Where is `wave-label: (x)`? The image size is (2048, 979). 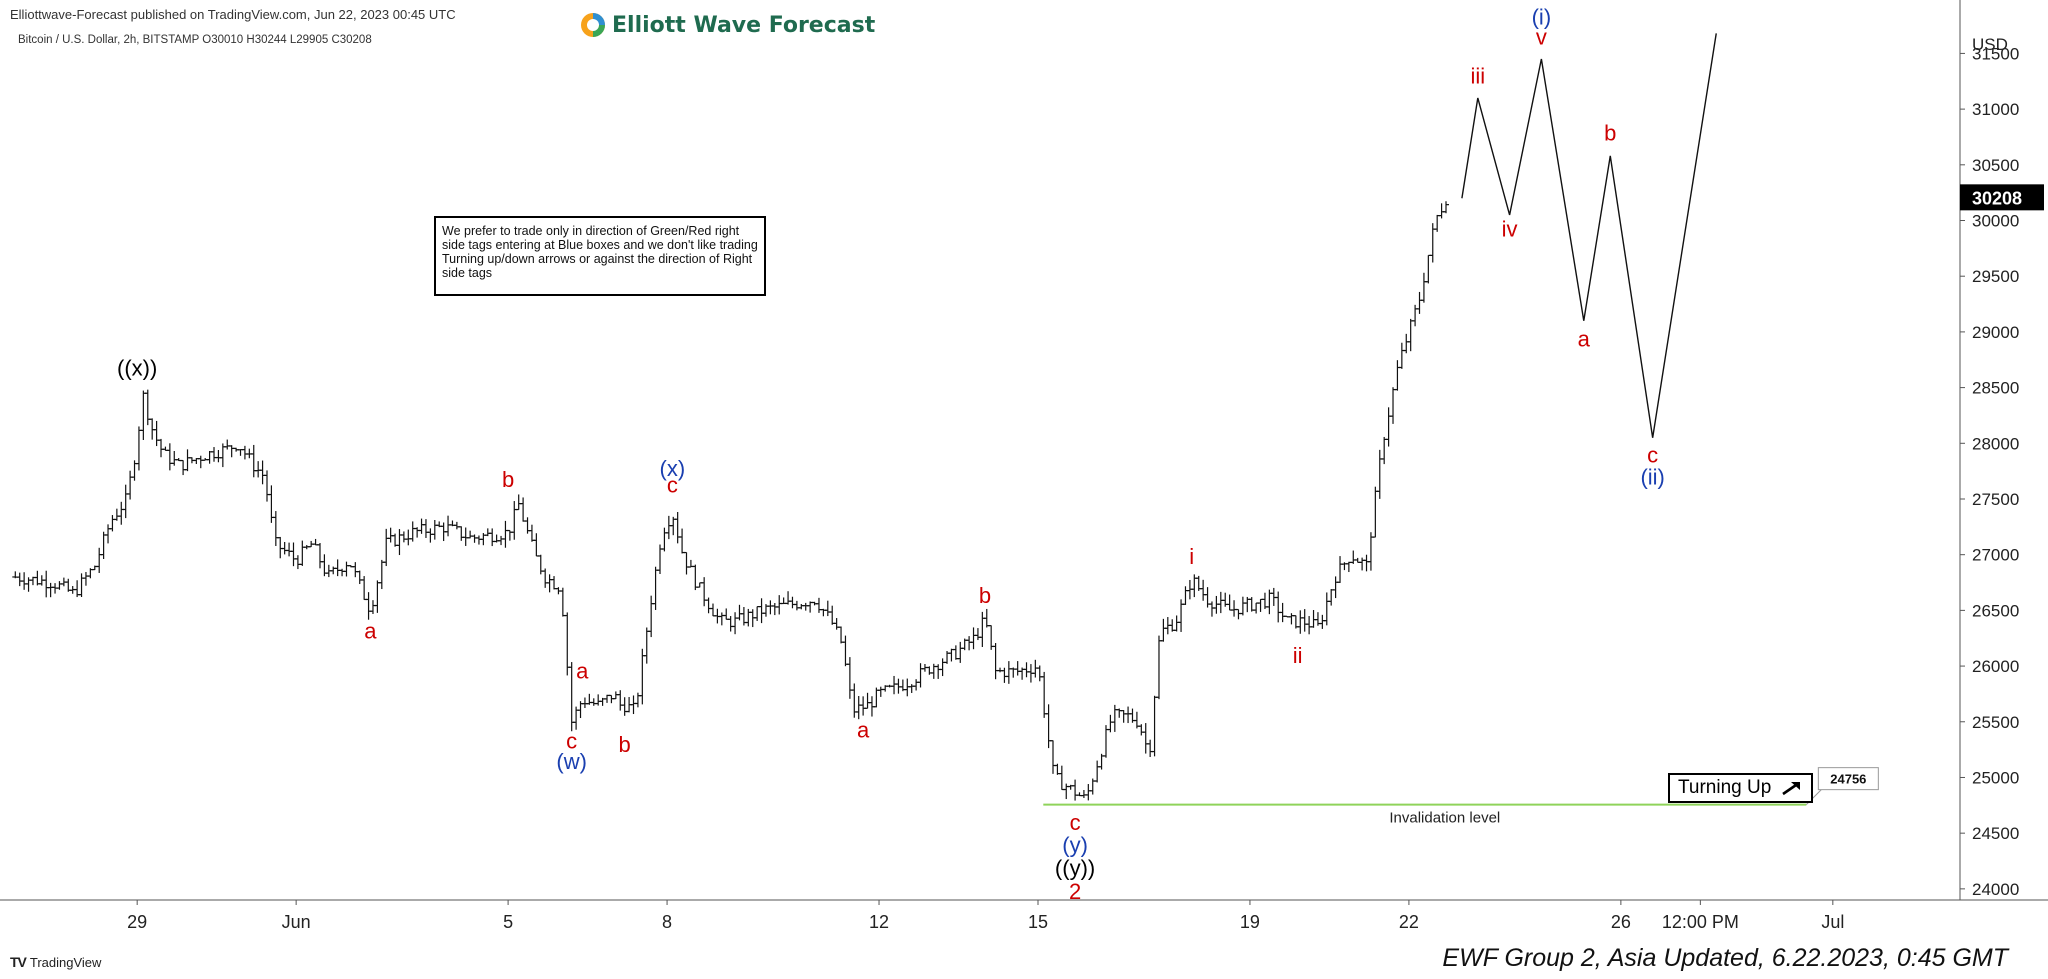 wave-label: (x) is located at coordinates (673, 468).